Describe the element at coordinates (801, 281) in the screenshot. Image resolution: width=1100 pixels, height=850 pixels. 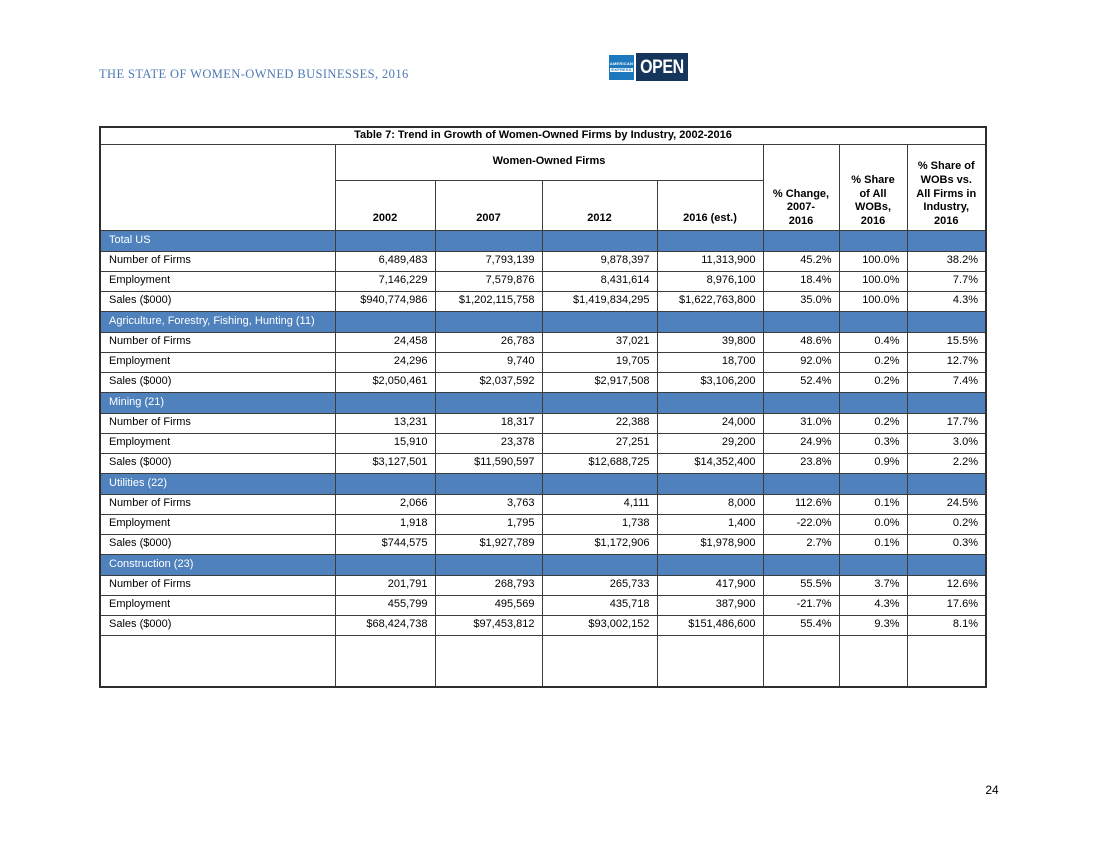
I see `value-cell: 18.4%` at that location.